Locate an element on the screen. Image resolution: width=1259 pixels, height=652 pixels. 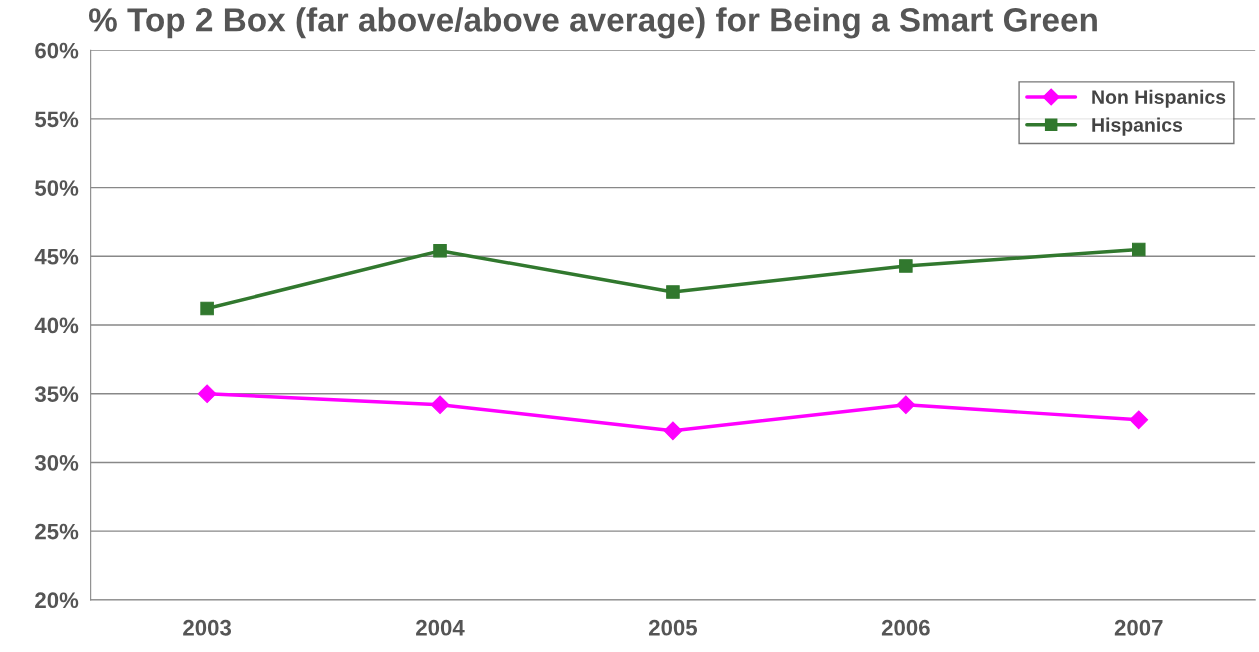
y-tick-label: 25% is located at coordinates (57, 531).